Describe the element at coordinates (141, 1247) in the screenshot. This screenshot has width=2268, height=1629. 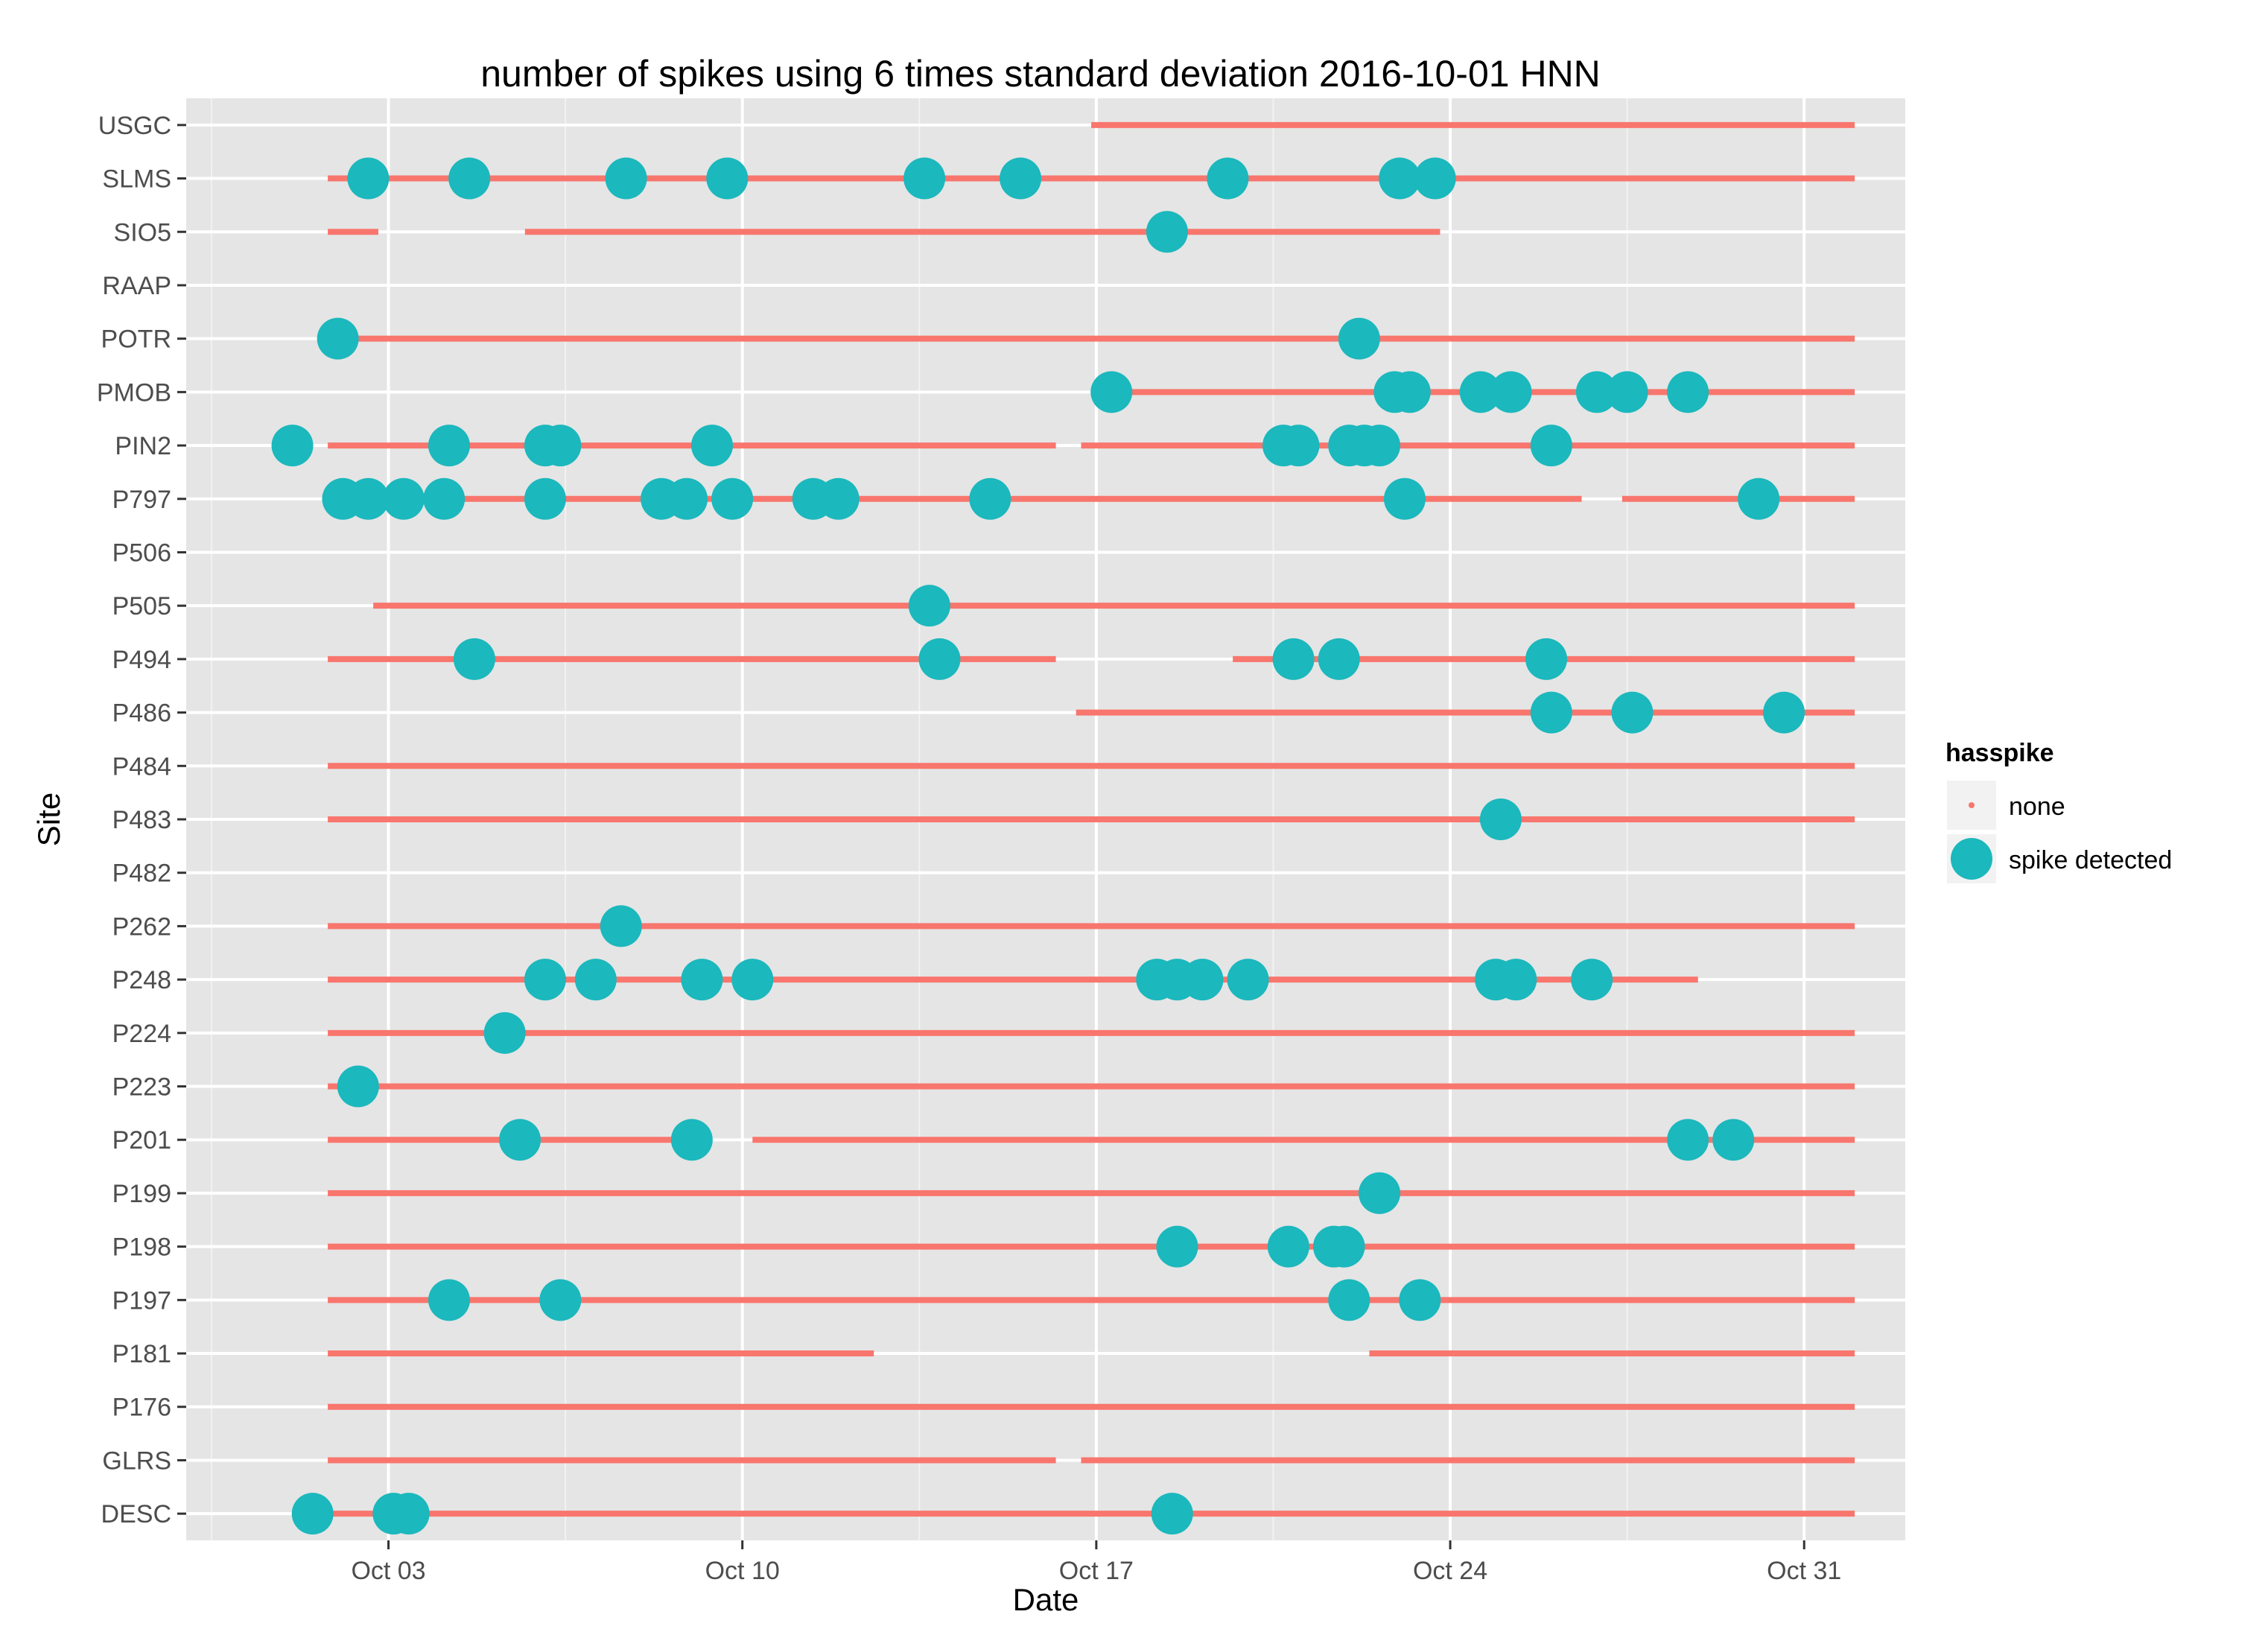
I see `y-tick-label-p198: P198` at that location.